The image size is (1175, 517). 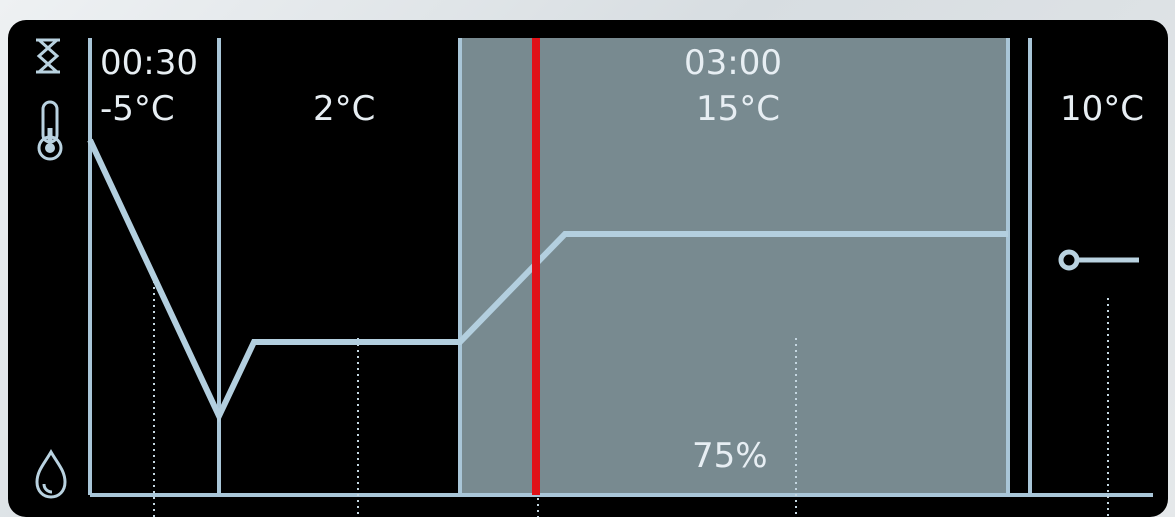 What do you see at coordinates (51, 474) in the screenshot?
I see `water-drop-icon` at bounding box center [51, 474].